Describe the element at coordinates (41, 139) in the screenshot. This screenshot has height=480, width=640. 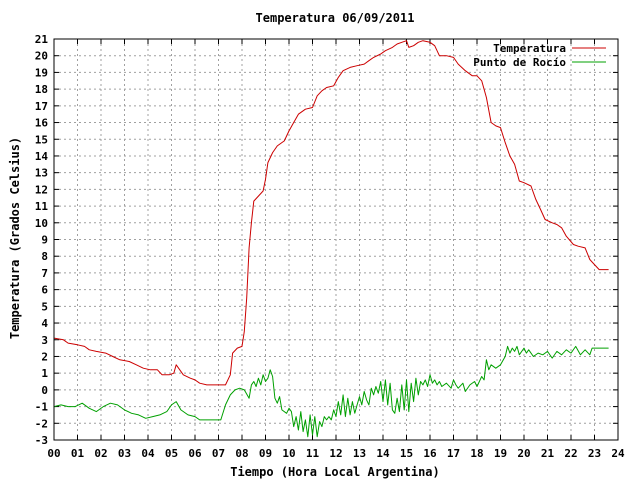
I see `y-tick-label: 15` at that location.